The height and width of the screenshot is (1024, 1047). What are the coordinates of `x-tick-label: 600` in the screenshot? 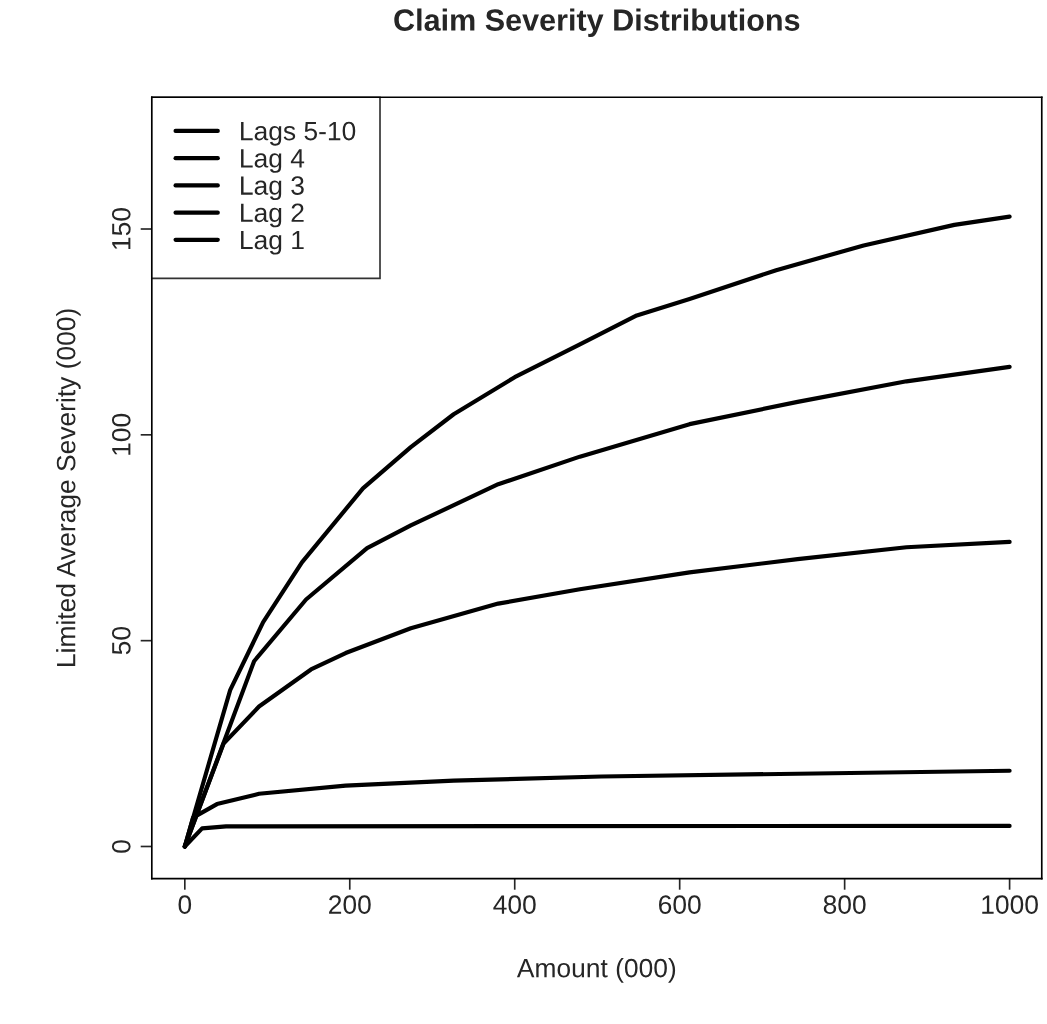 It's located at (680, 904).